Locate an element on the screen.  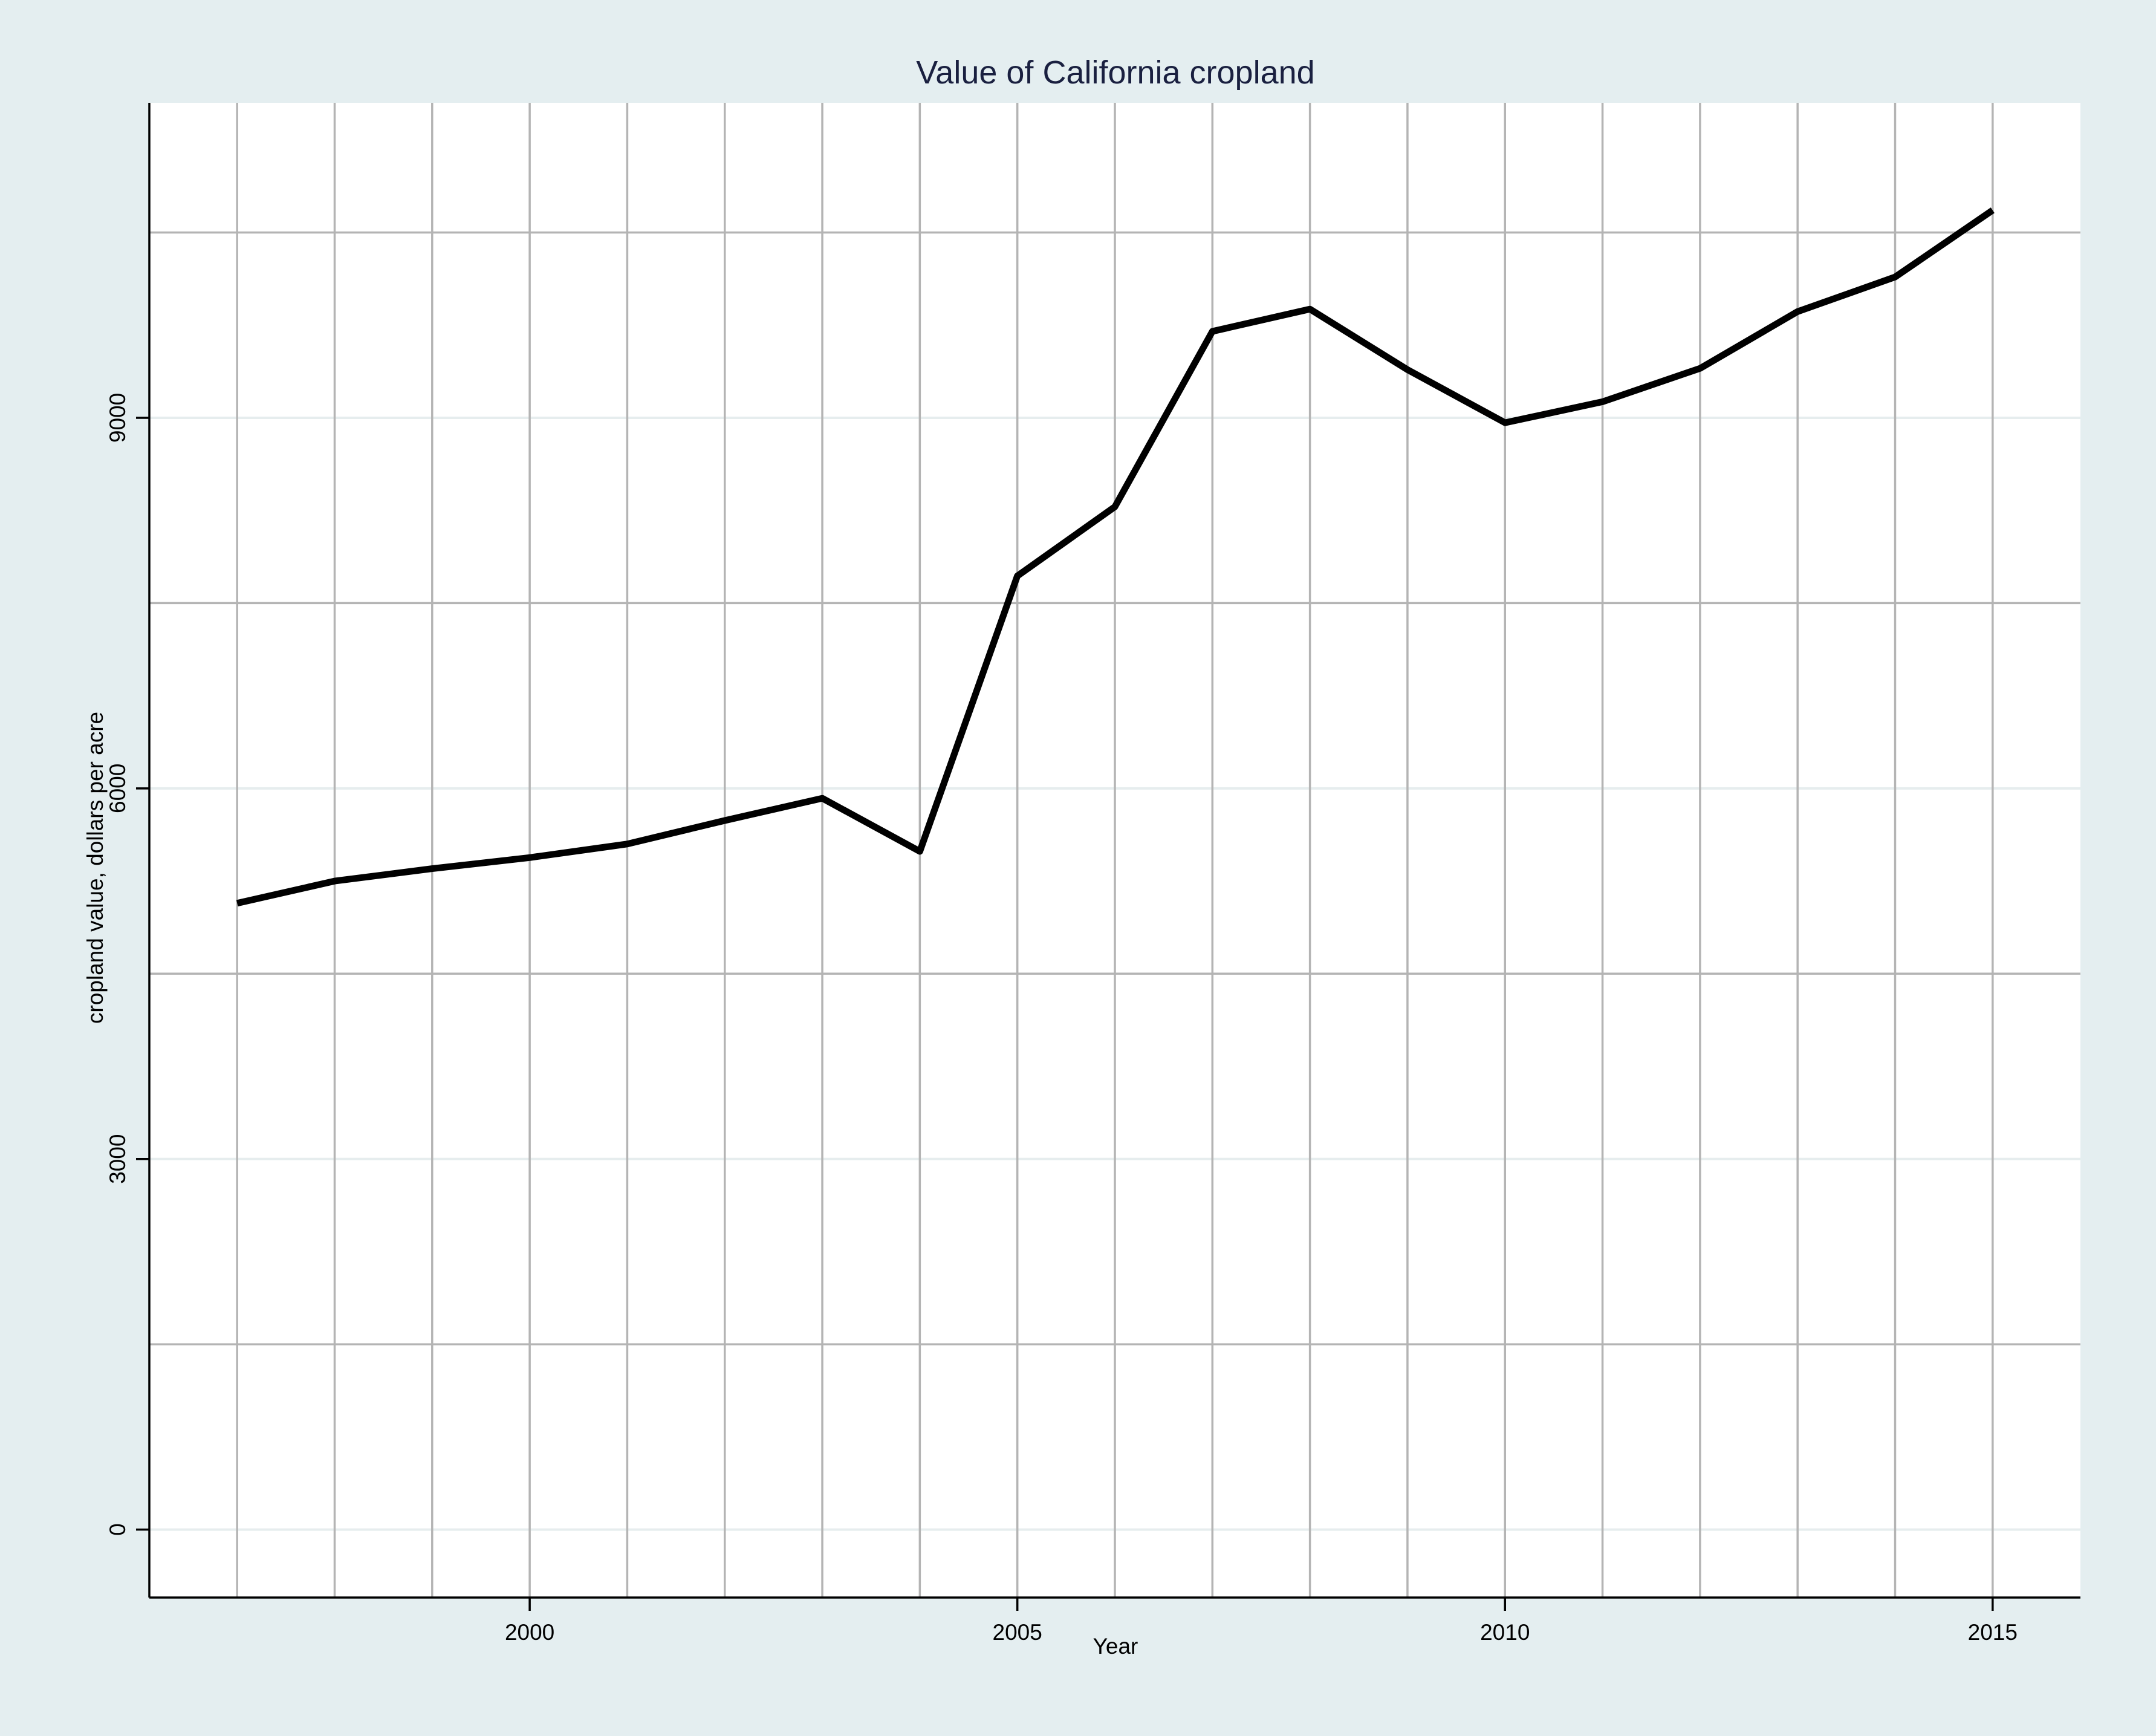
y-tick-label: 0 is located at coordinates (117, 1530).